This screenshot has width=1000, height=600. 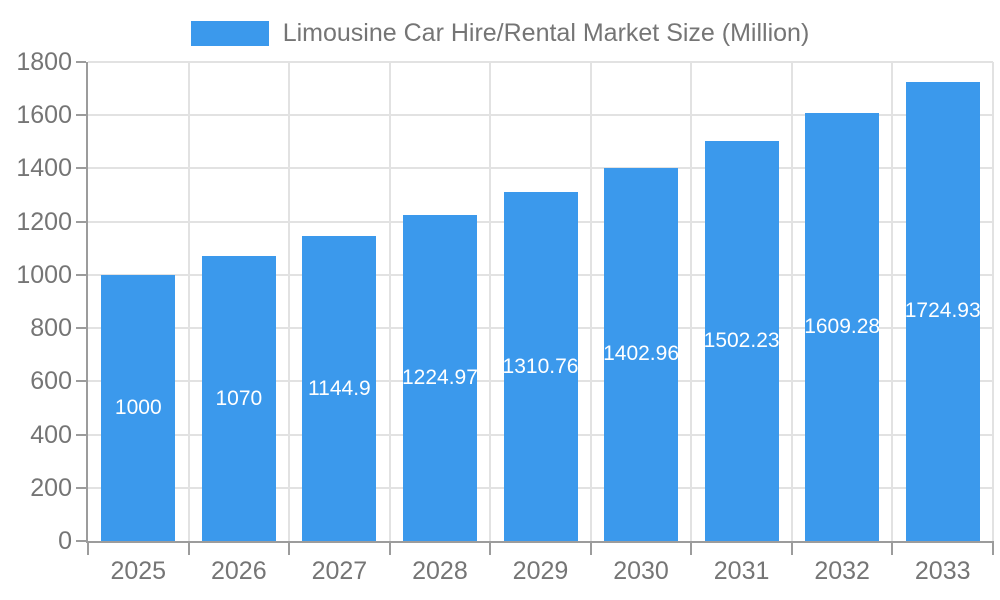 What do you see at coordinates (65, 541) in the screenshot?
I see `y-axis-label: 0` at bounding box center [65, 541].